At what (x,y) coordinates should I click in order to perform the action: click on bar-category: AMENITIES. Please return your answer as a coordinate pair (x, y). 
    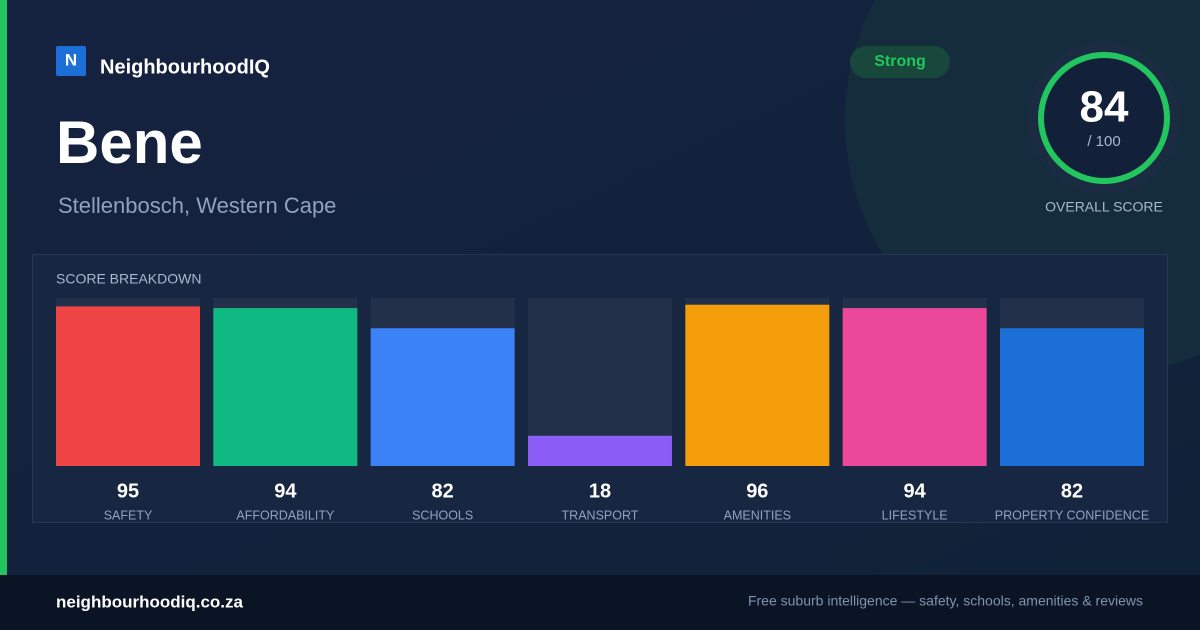
    Looking at the image, I should click on (757, 515).